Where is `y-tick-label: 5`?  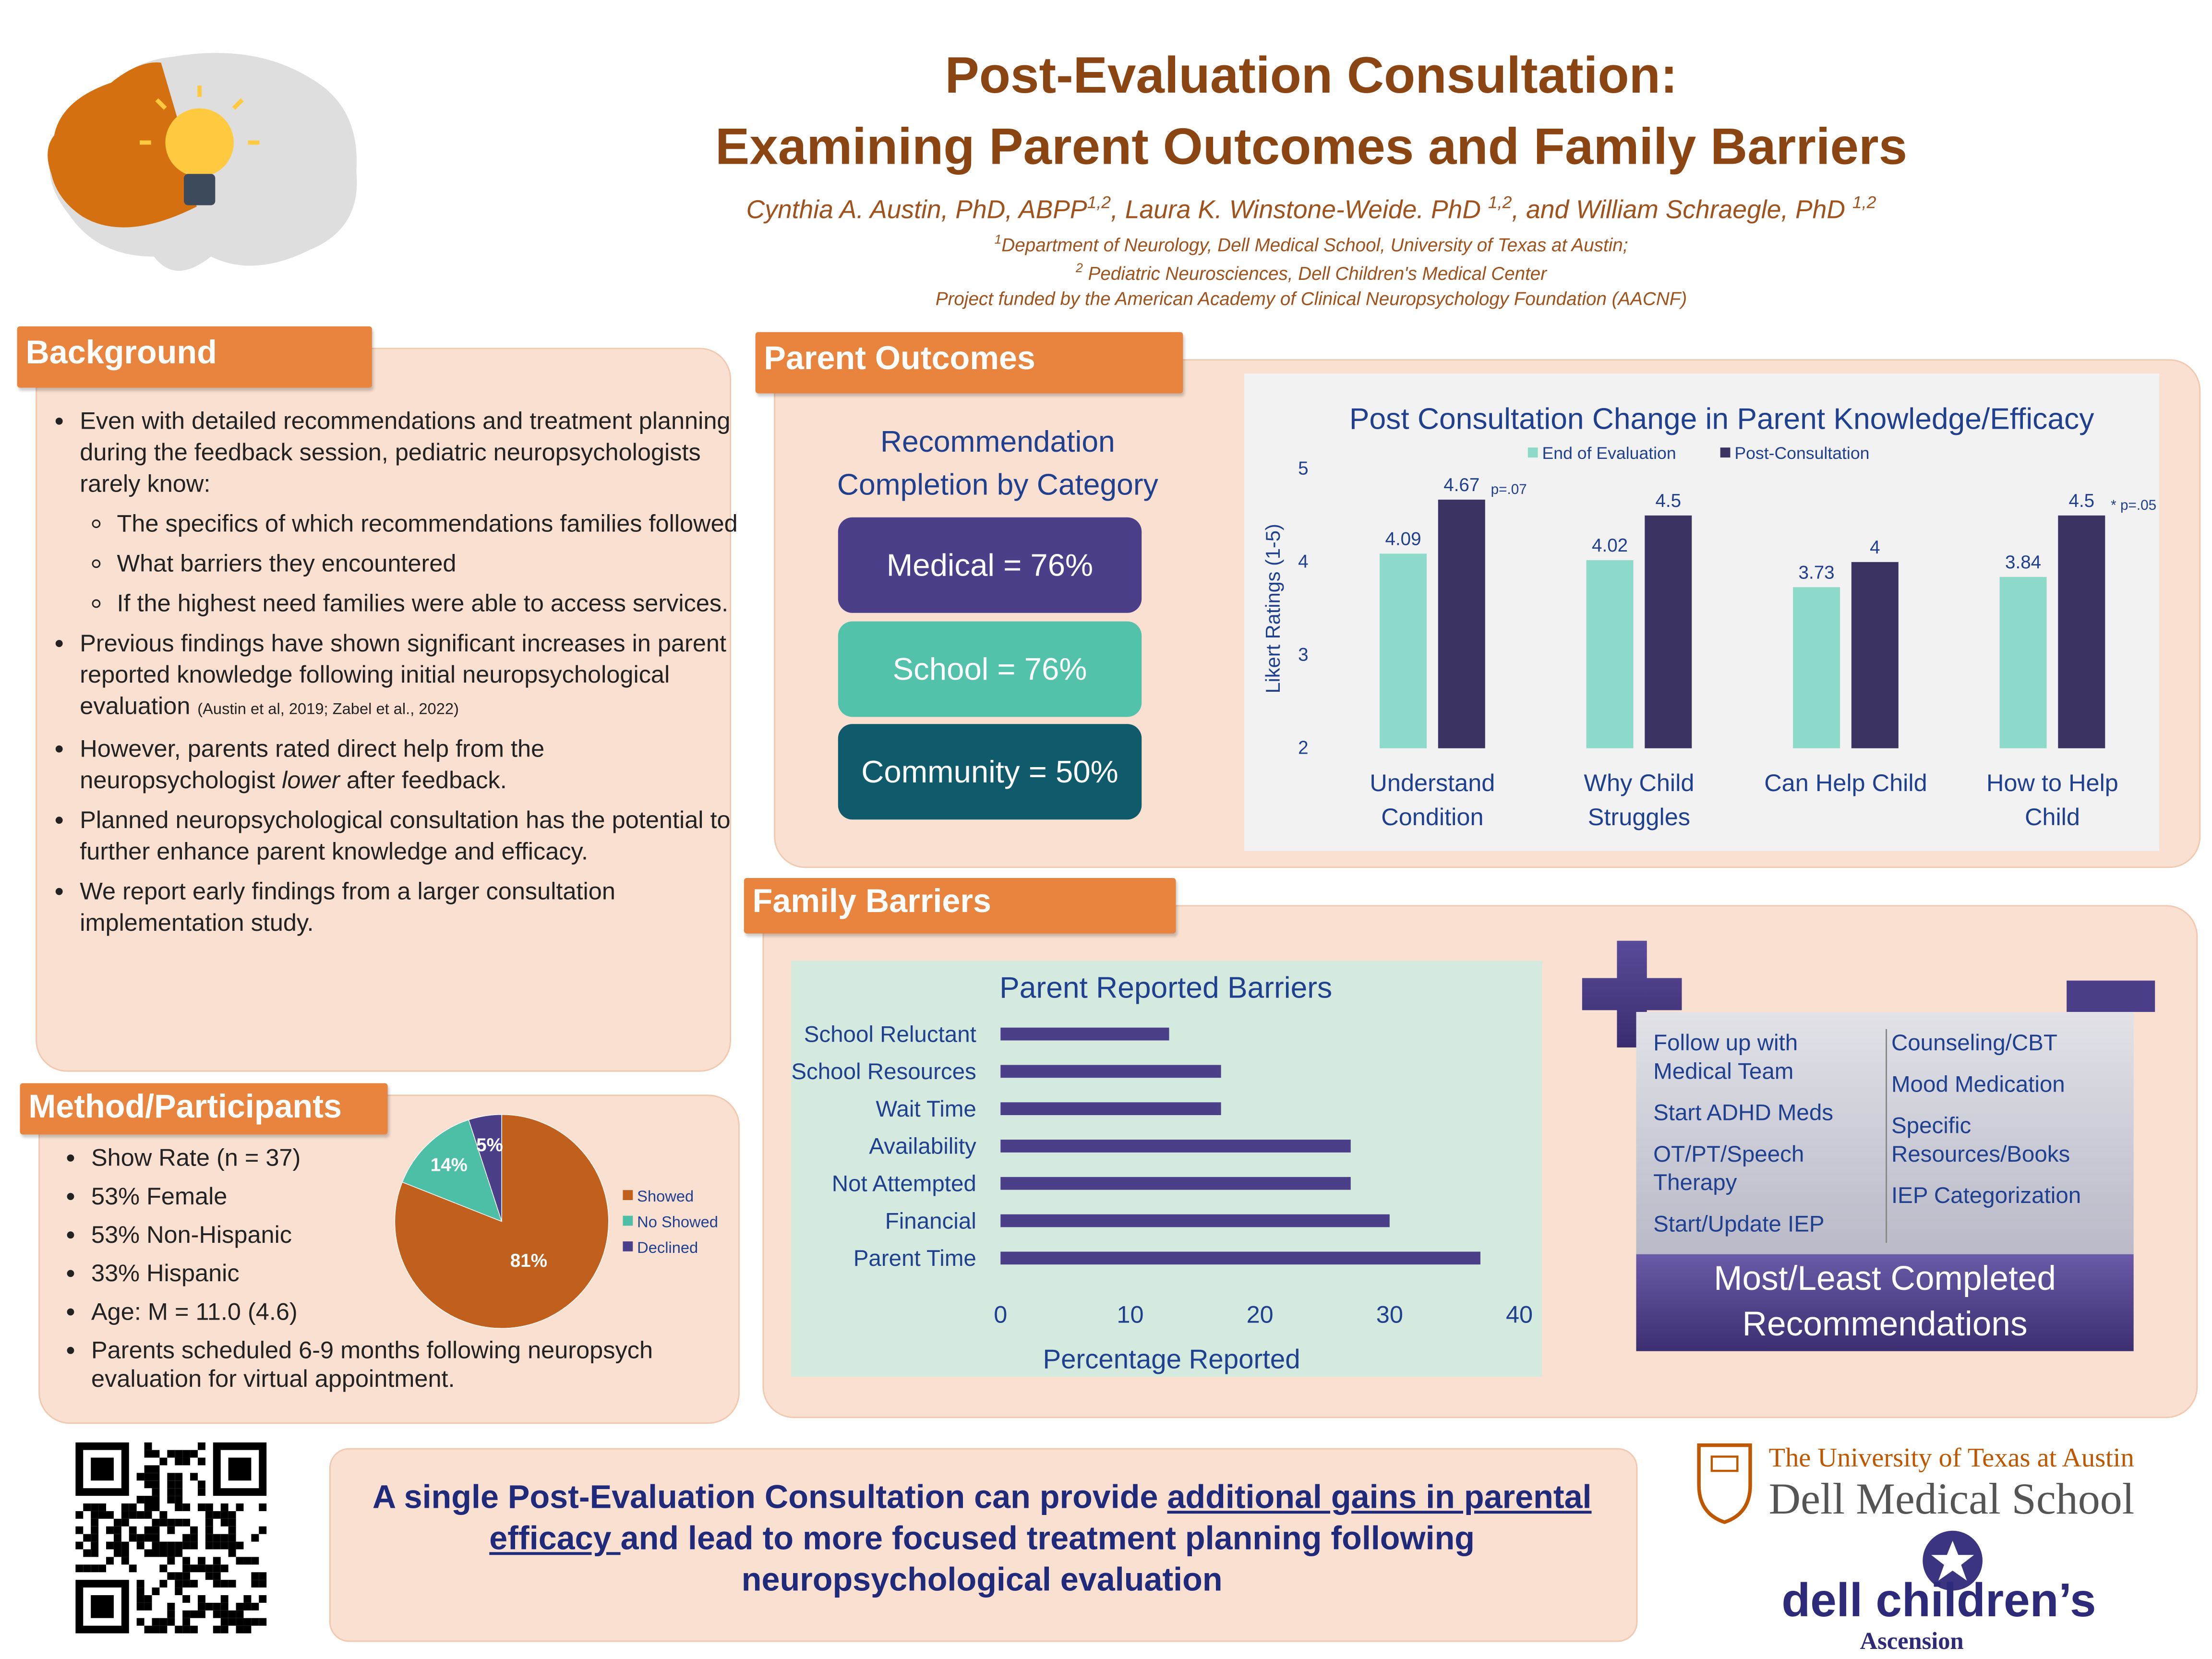 y-tick-label: 5 is located at coordinates (1303, 468).